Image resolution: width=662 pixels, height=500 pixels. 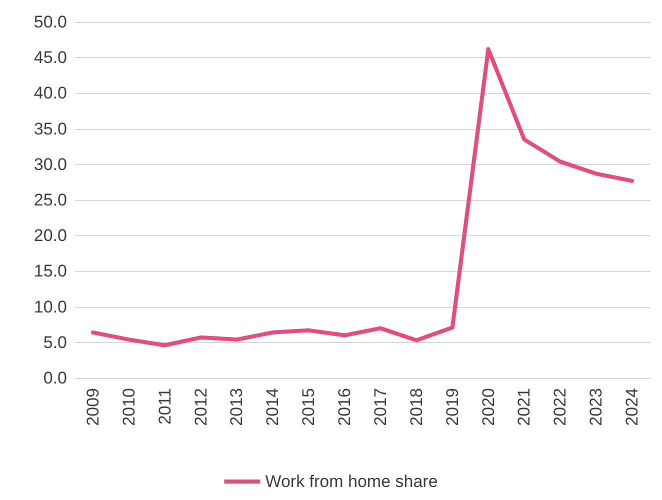 I want to click on x-tick-label: 2020, so click(x=488, y=407).